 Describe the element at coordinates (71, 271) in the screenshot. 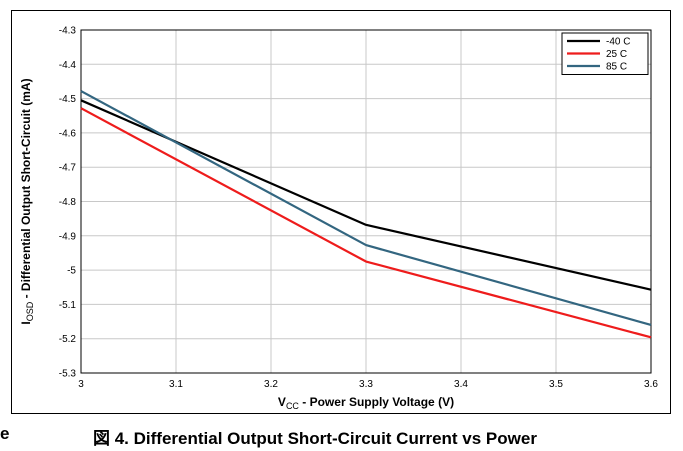

I see `y-tick-label: -5` at that location.